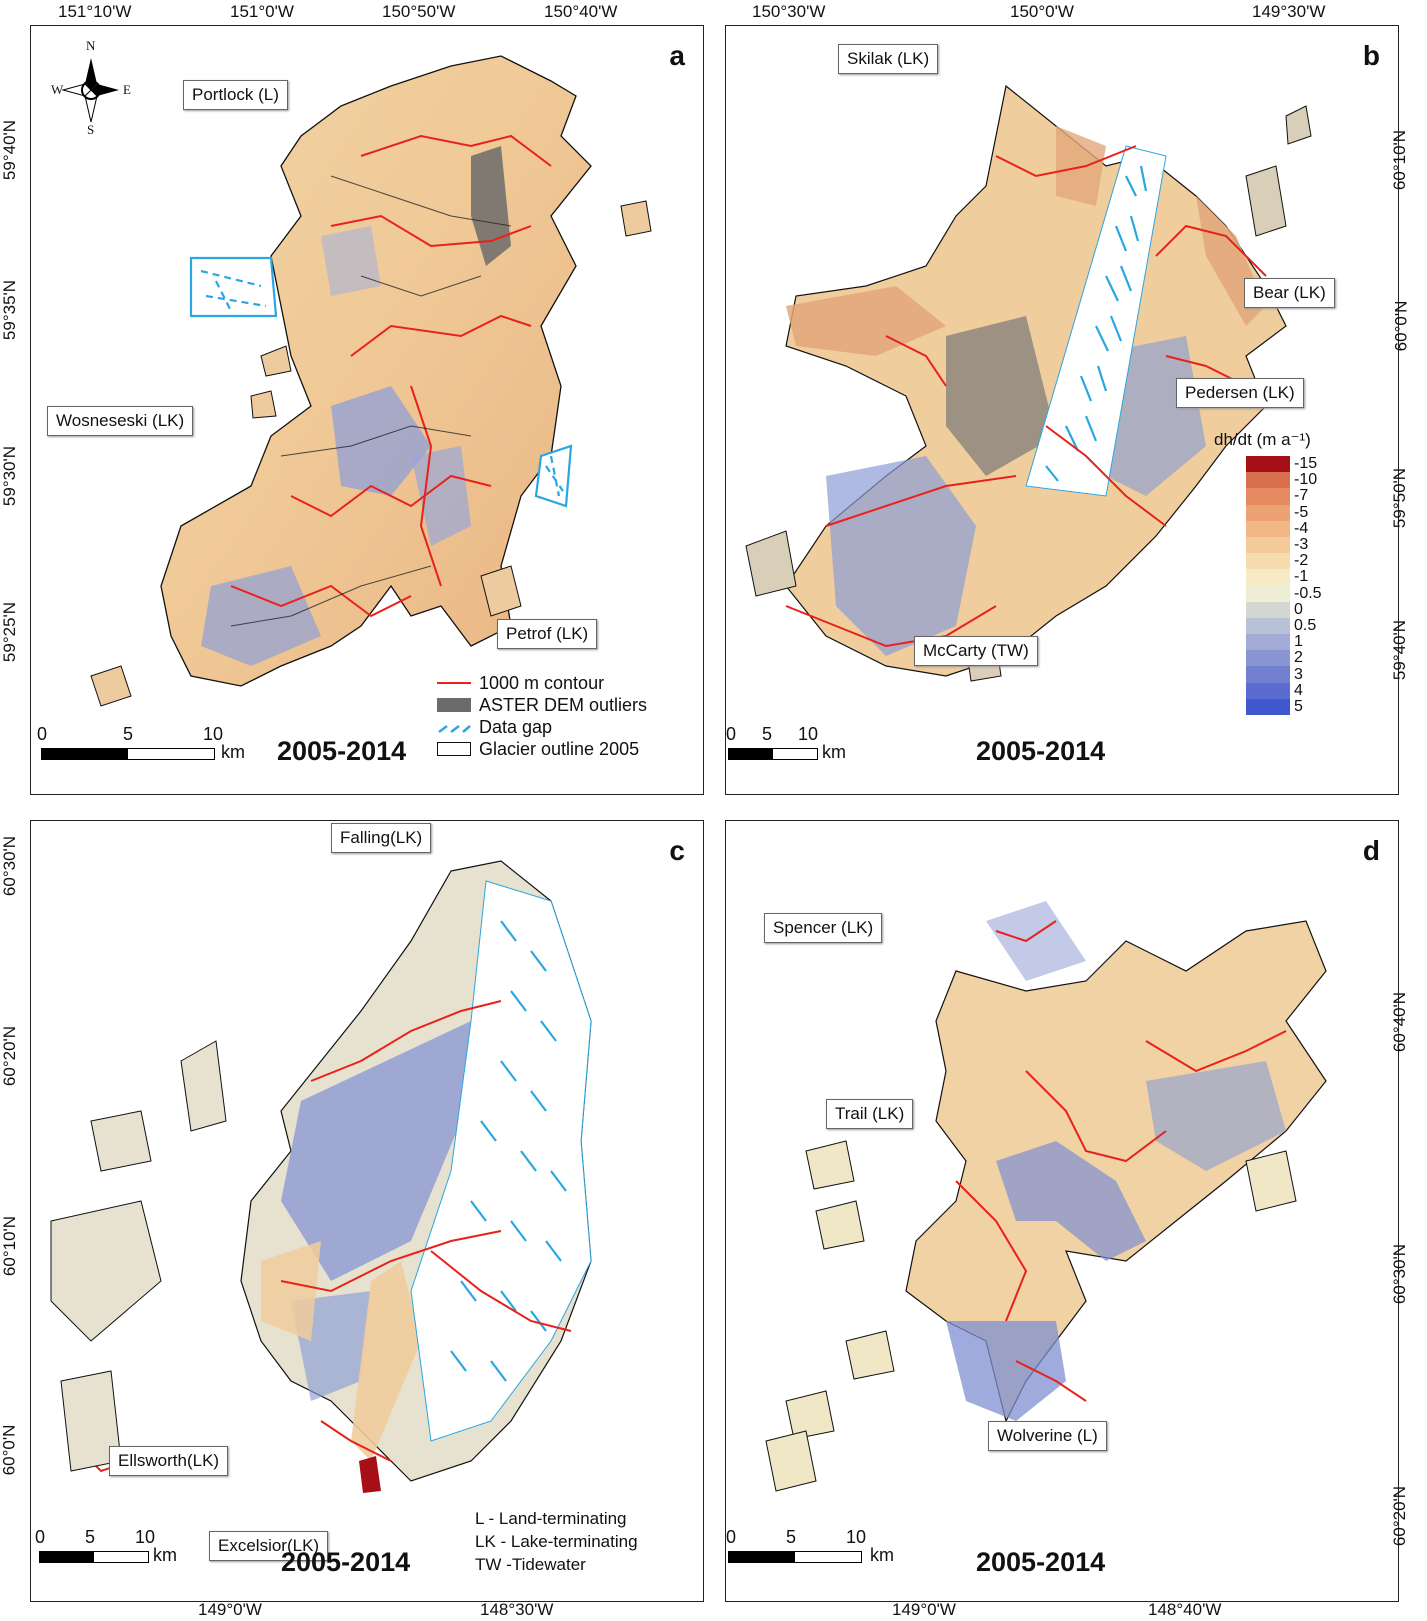  I want to click on colorbar-label: 5, so click(1298, 706).